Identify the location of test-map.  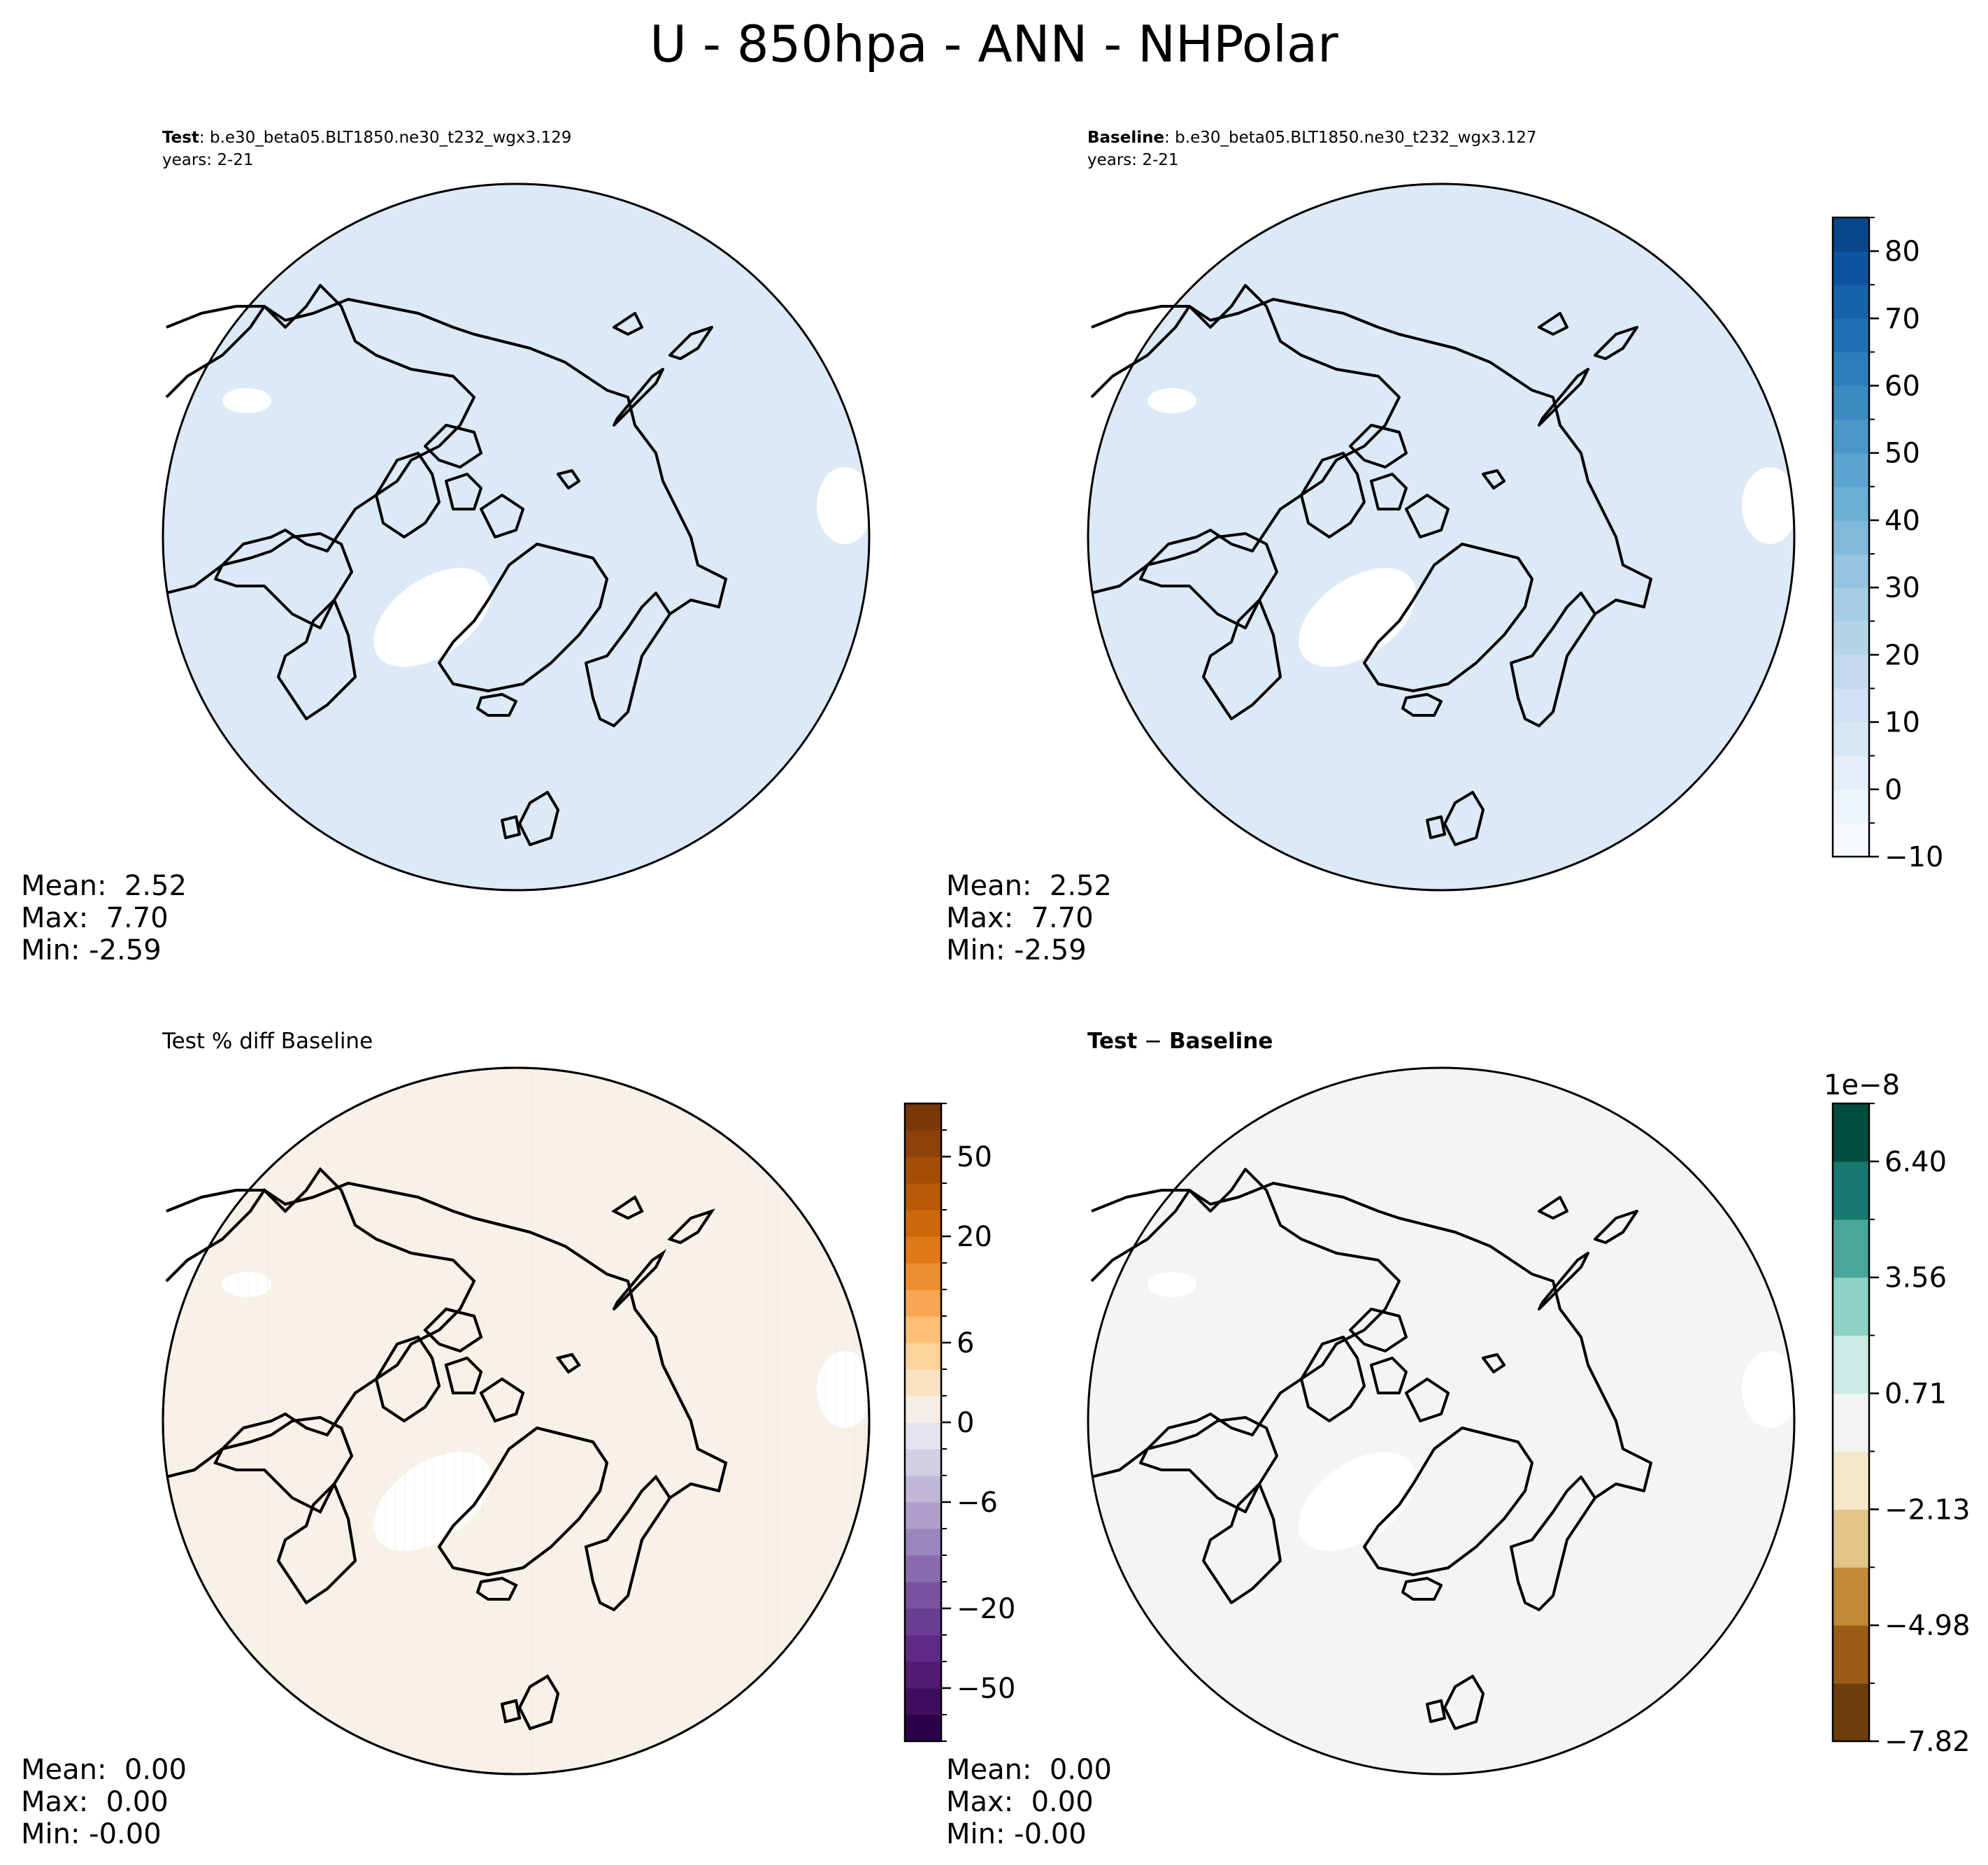
(517, 537).